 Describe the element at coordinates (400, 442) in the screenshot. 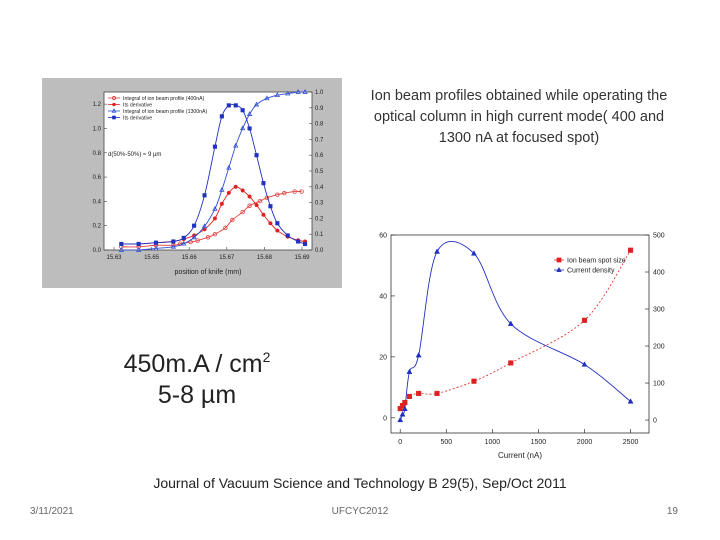

I see `x-tick-label: 0` at that location.